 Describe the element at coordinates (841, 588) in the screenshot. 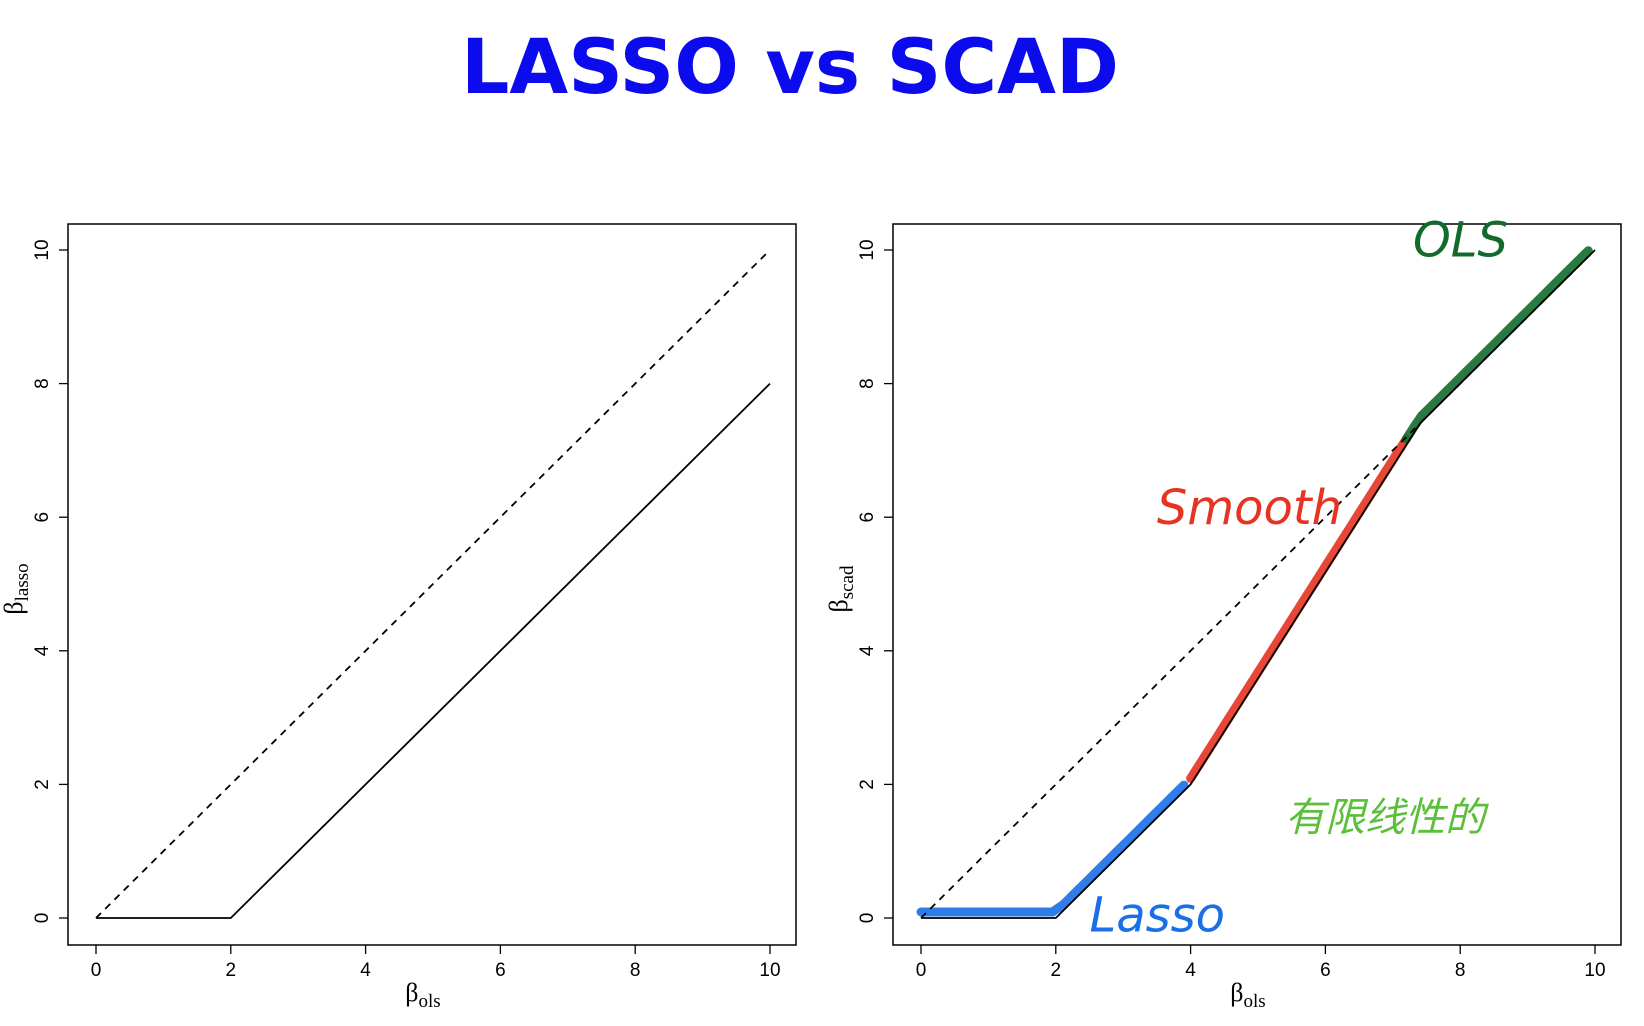

I see `y-axis-label: βscad` at that location.